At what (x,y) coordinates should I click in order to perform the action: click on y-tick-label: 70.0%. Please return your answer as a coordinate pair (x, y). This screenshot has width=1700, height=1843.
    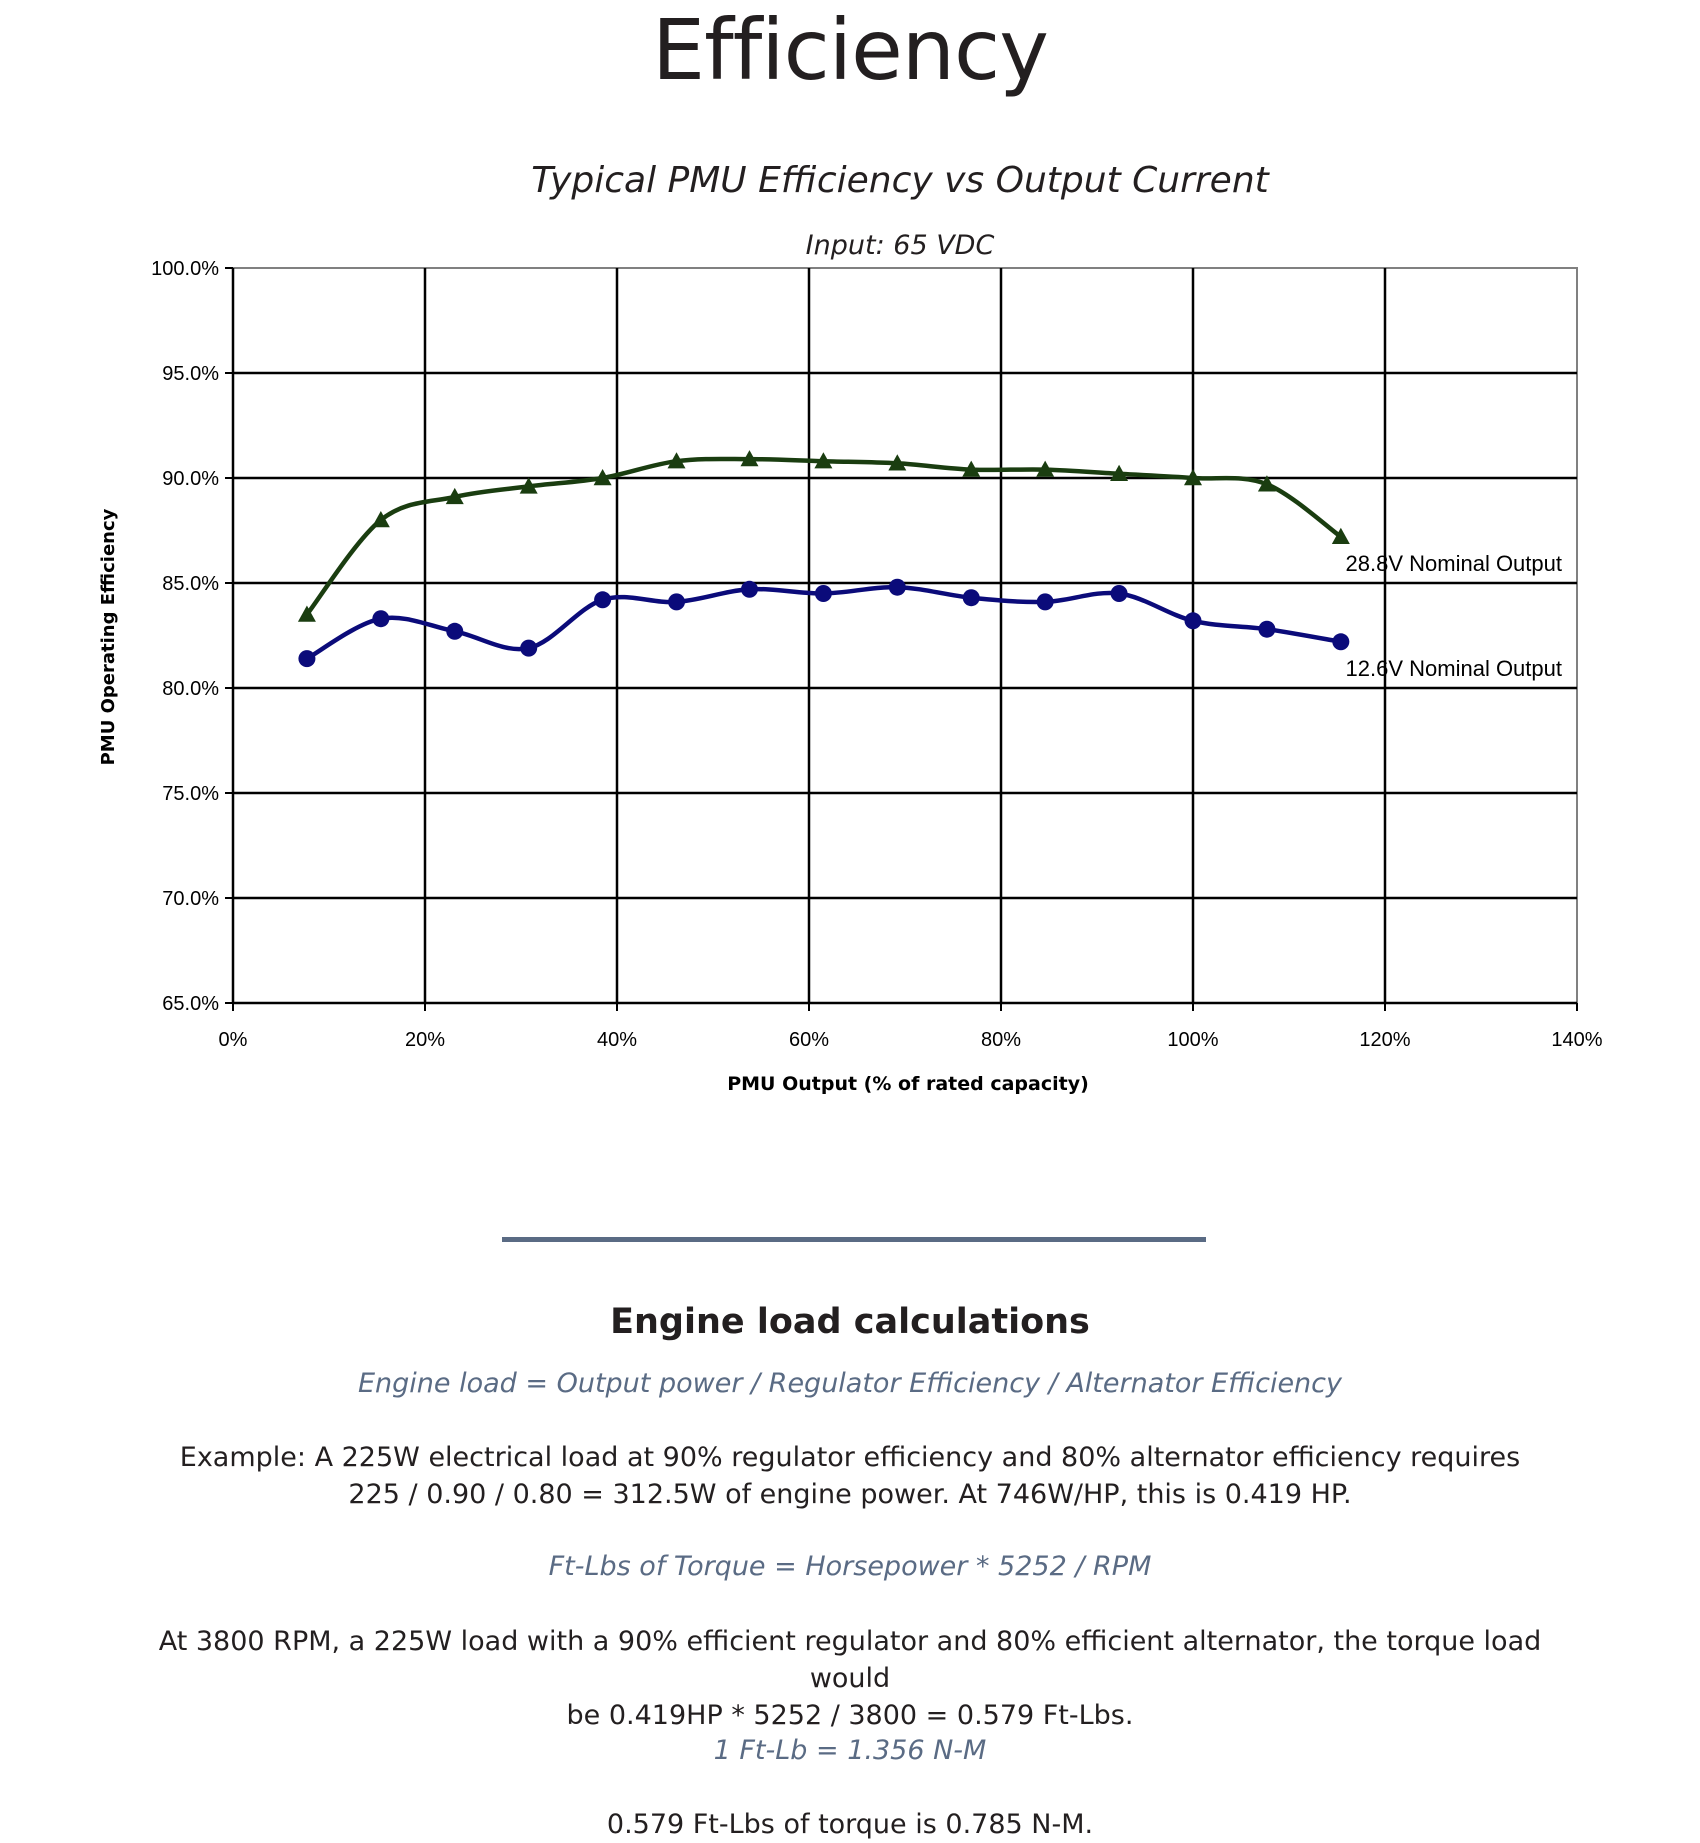
    Looking at the image, I should click on (190, 899).